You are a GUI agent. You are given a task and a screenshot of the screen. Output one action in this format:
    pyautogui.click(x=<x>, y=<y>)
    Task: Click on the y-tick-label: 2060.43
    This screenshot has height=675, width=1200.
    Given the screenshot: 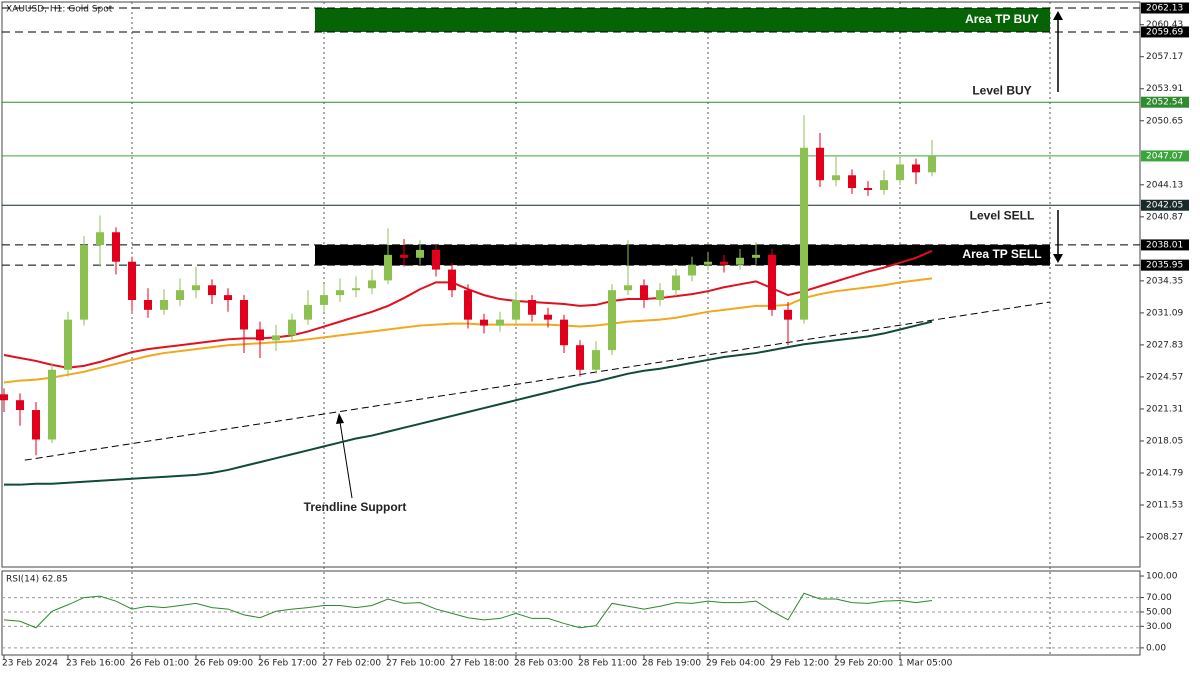 What is the action you would take?
    pyautogui.click(x=1164, y=25)
    